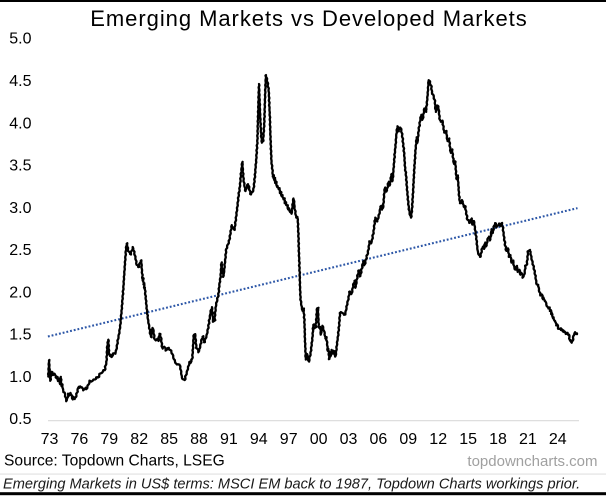 The height and width of the screenshot is (496, 606). What do you see at coordinates (308, 18) in the screenshot?
I see `svg-text:Emerging Markets vs Developed: Emerging Markets vs Developed Markets` at bounding box center [308, 18].